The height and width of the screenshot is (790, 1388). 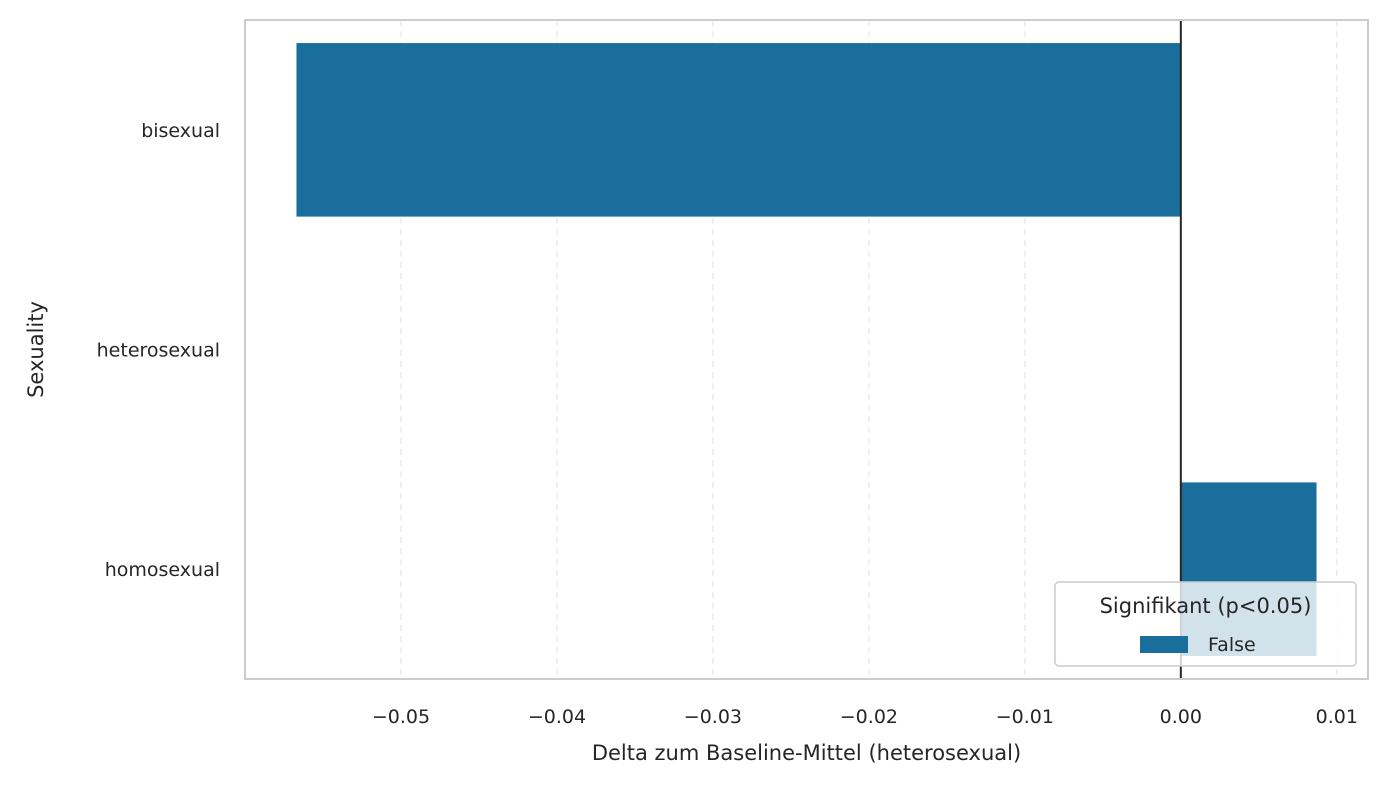 I want to click on y-tick-label: homosexual, so click(x=162, y=570).